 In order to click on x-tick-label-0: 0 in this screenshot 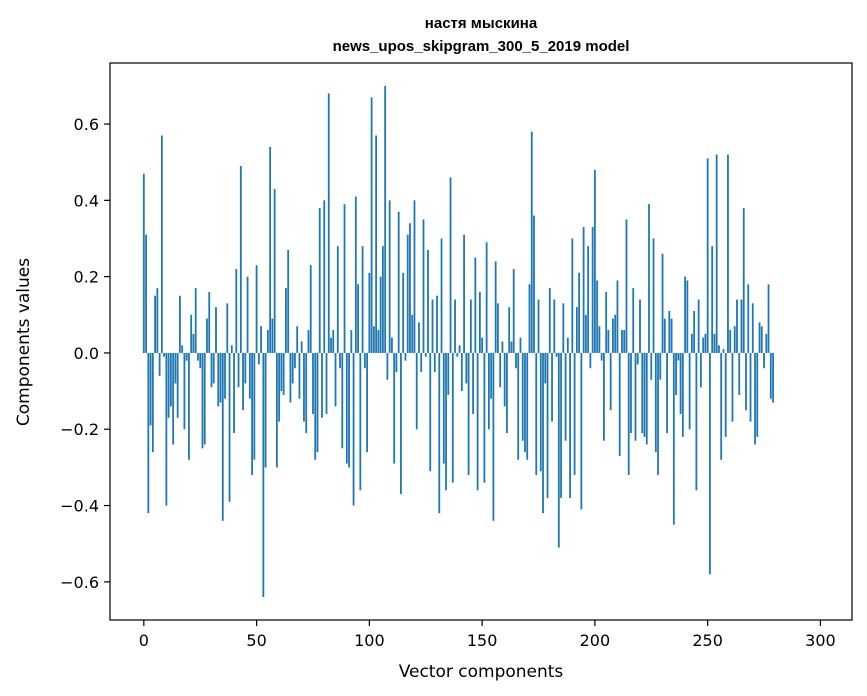, I will do `click(144, 640)`.